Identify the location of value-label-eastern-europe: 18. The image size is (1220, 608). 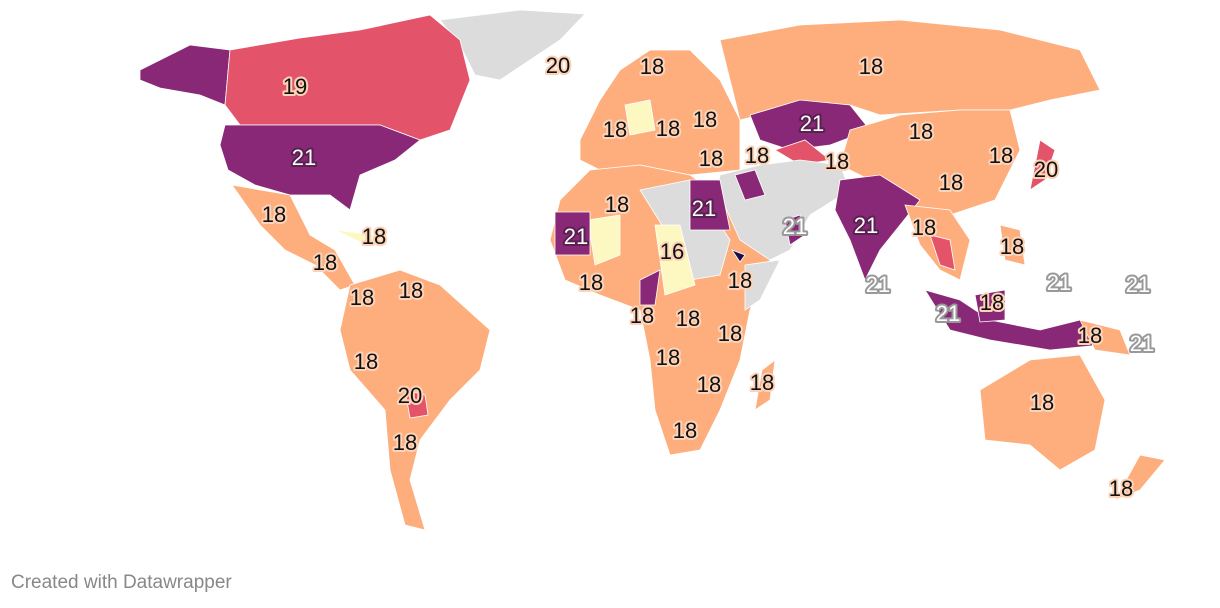
(705, 119).